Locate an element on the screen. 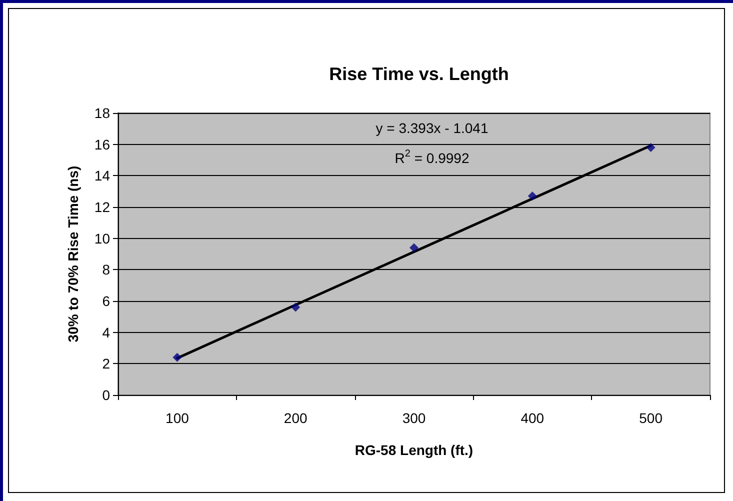  y-tick-label: 4 is located at coordinates (106, 332).